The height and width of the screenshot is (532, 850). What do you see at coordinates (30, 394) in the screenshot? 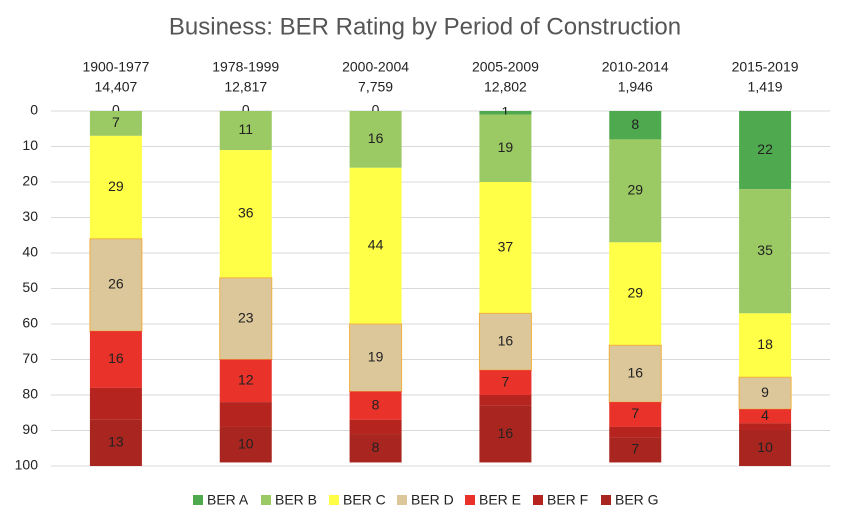
I see `y-tick-label: 80` at bounding box center [30, 394].